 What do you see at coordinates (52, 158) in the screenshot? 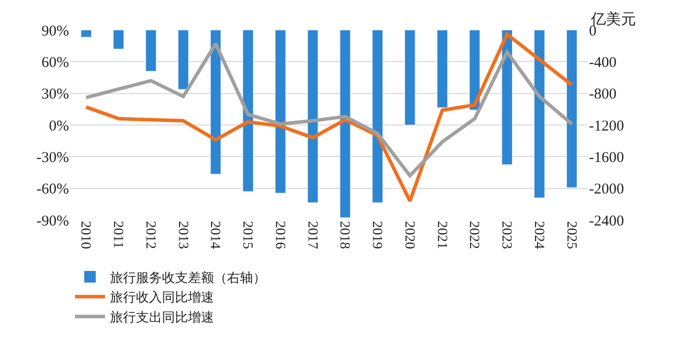
I see `y-tick-label: -30%` at bounding box center [52, 158].